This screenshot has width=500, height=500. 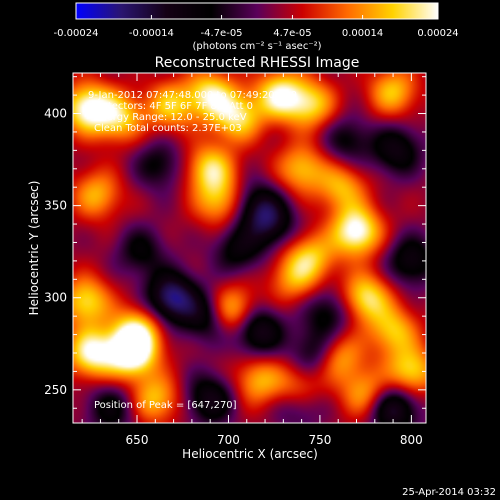 What do you see at coordinates (222, 33) in the screenshot?
I see `colorbar-tick-label: -4.7e-05` at bounding box center [222, 33].